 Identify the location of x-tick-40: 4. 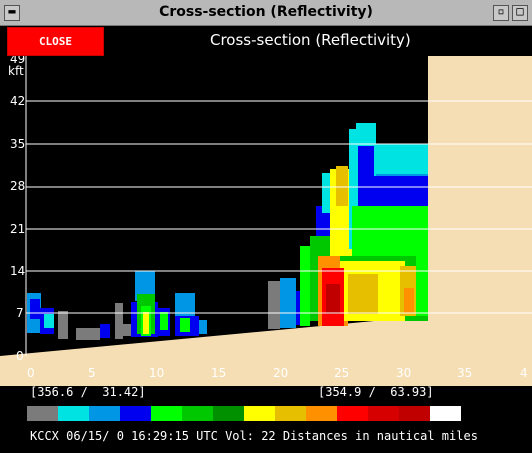
(524, 373).